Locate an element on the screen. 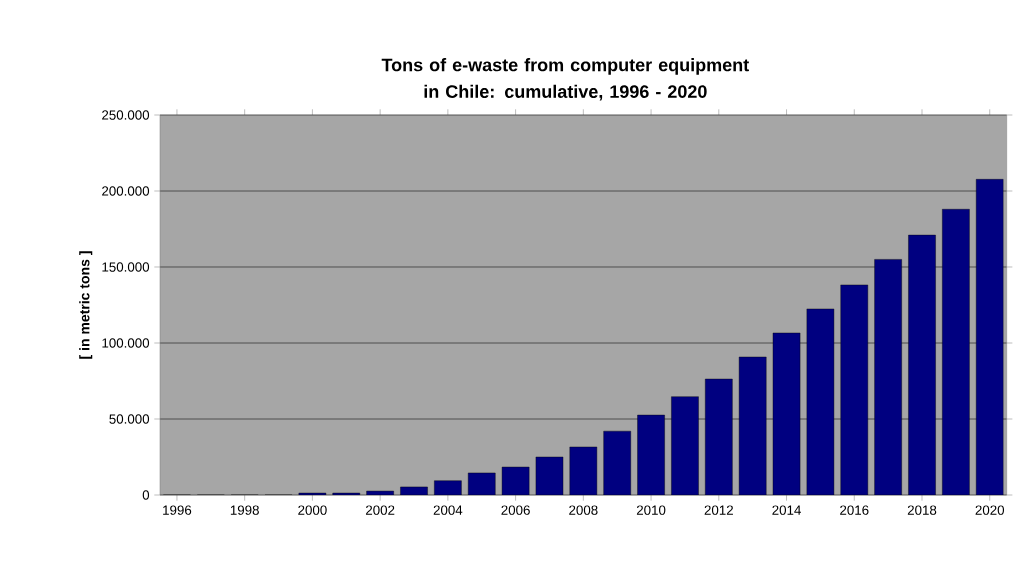 The height and width of the screenshot is (562, 1017). y-tick-label: 250.000 is located at coordinates (126, 115).